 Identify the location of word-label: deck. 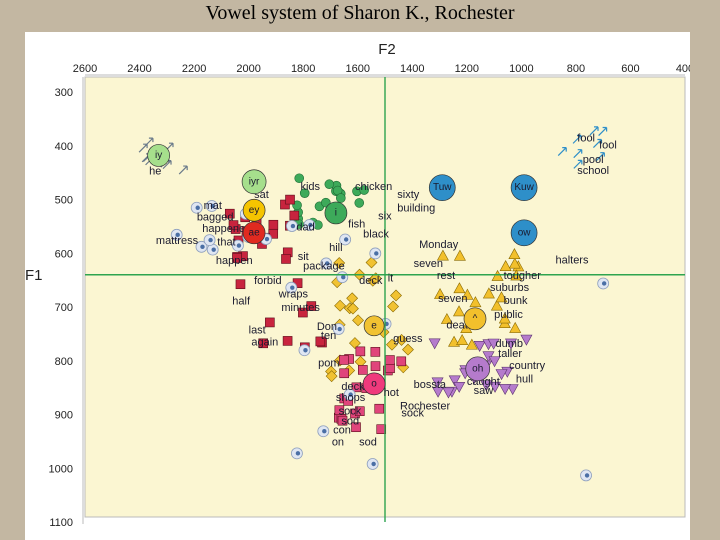
(371, 281).